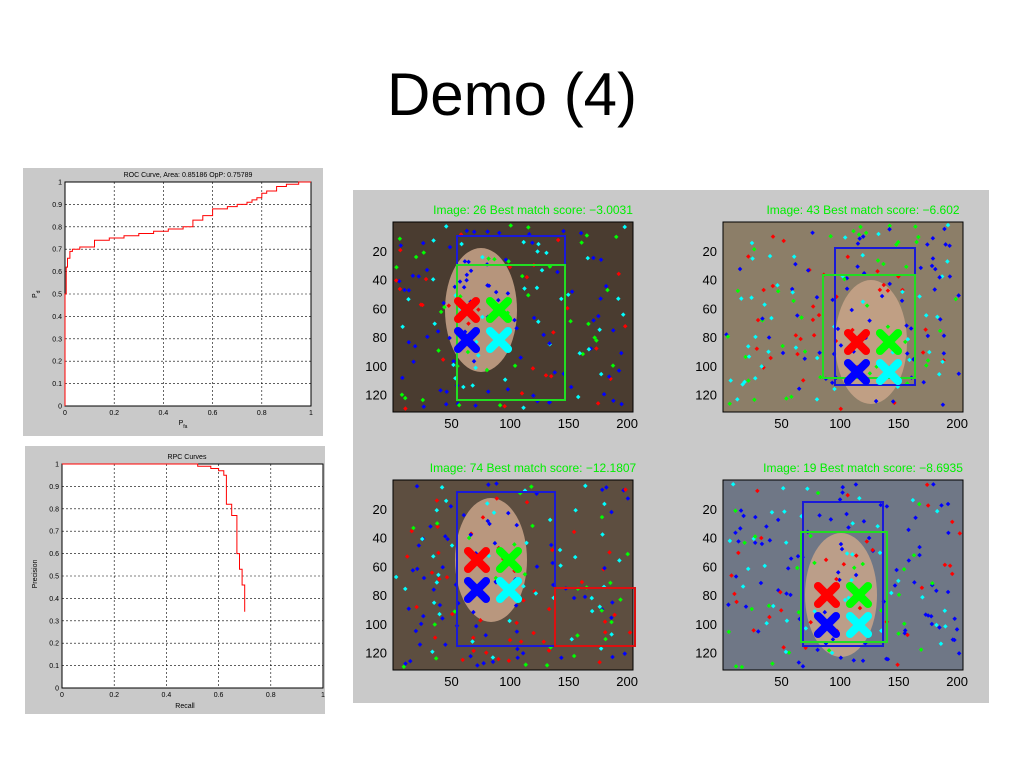 Image resolution: width=1024 pixels, height=768 pixels. Describe the element at coordinates (781, 423) in the screenshot. I see `x-tick-label: 50` at that location.